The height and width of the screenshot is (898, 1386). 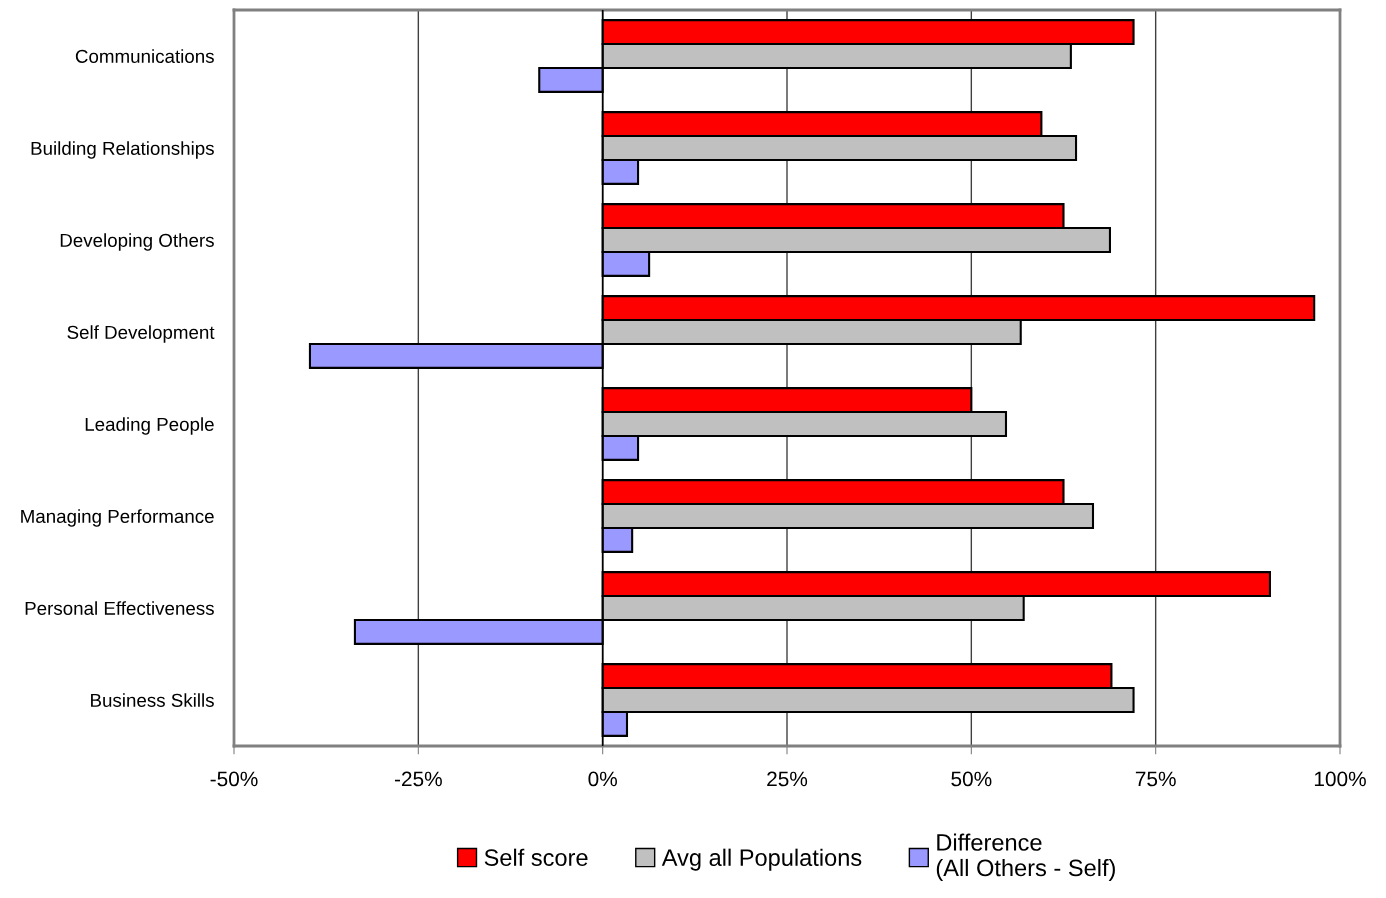 What do you see at coordinates (1025, 857) in the screenshot?
I see `legend-label: Difference (All Others - Self)` at bounding box center [1025, 857].